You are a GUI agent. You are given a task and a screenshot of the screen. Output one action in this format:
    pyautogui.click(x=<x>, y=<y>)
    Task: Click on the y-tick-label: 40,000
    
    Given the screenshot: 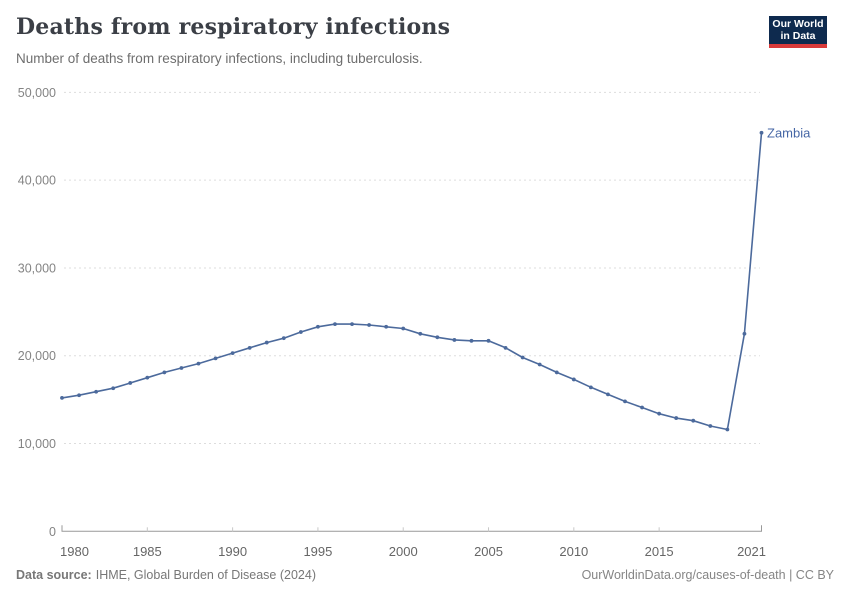 What is the action you would take?
    pyautogui.click(x=37, y=181)
    